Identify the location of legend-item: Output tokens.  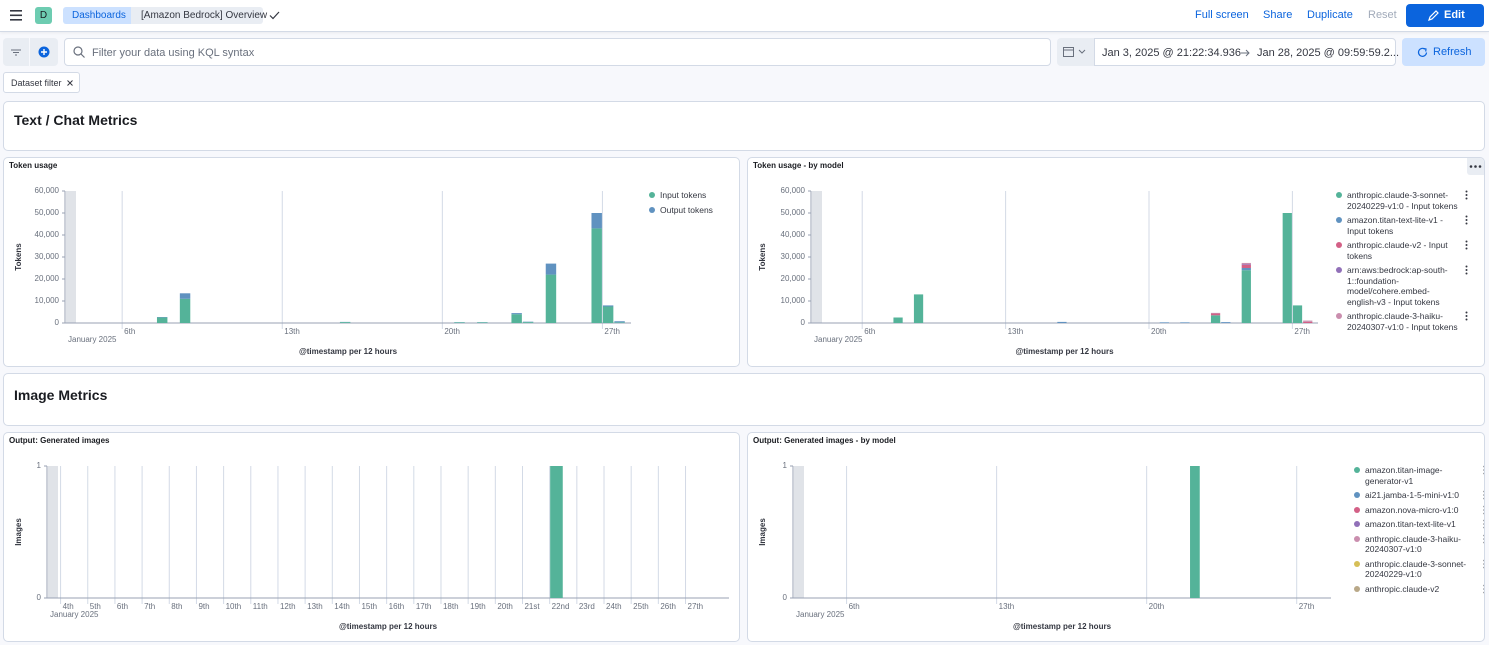
(694, 210).